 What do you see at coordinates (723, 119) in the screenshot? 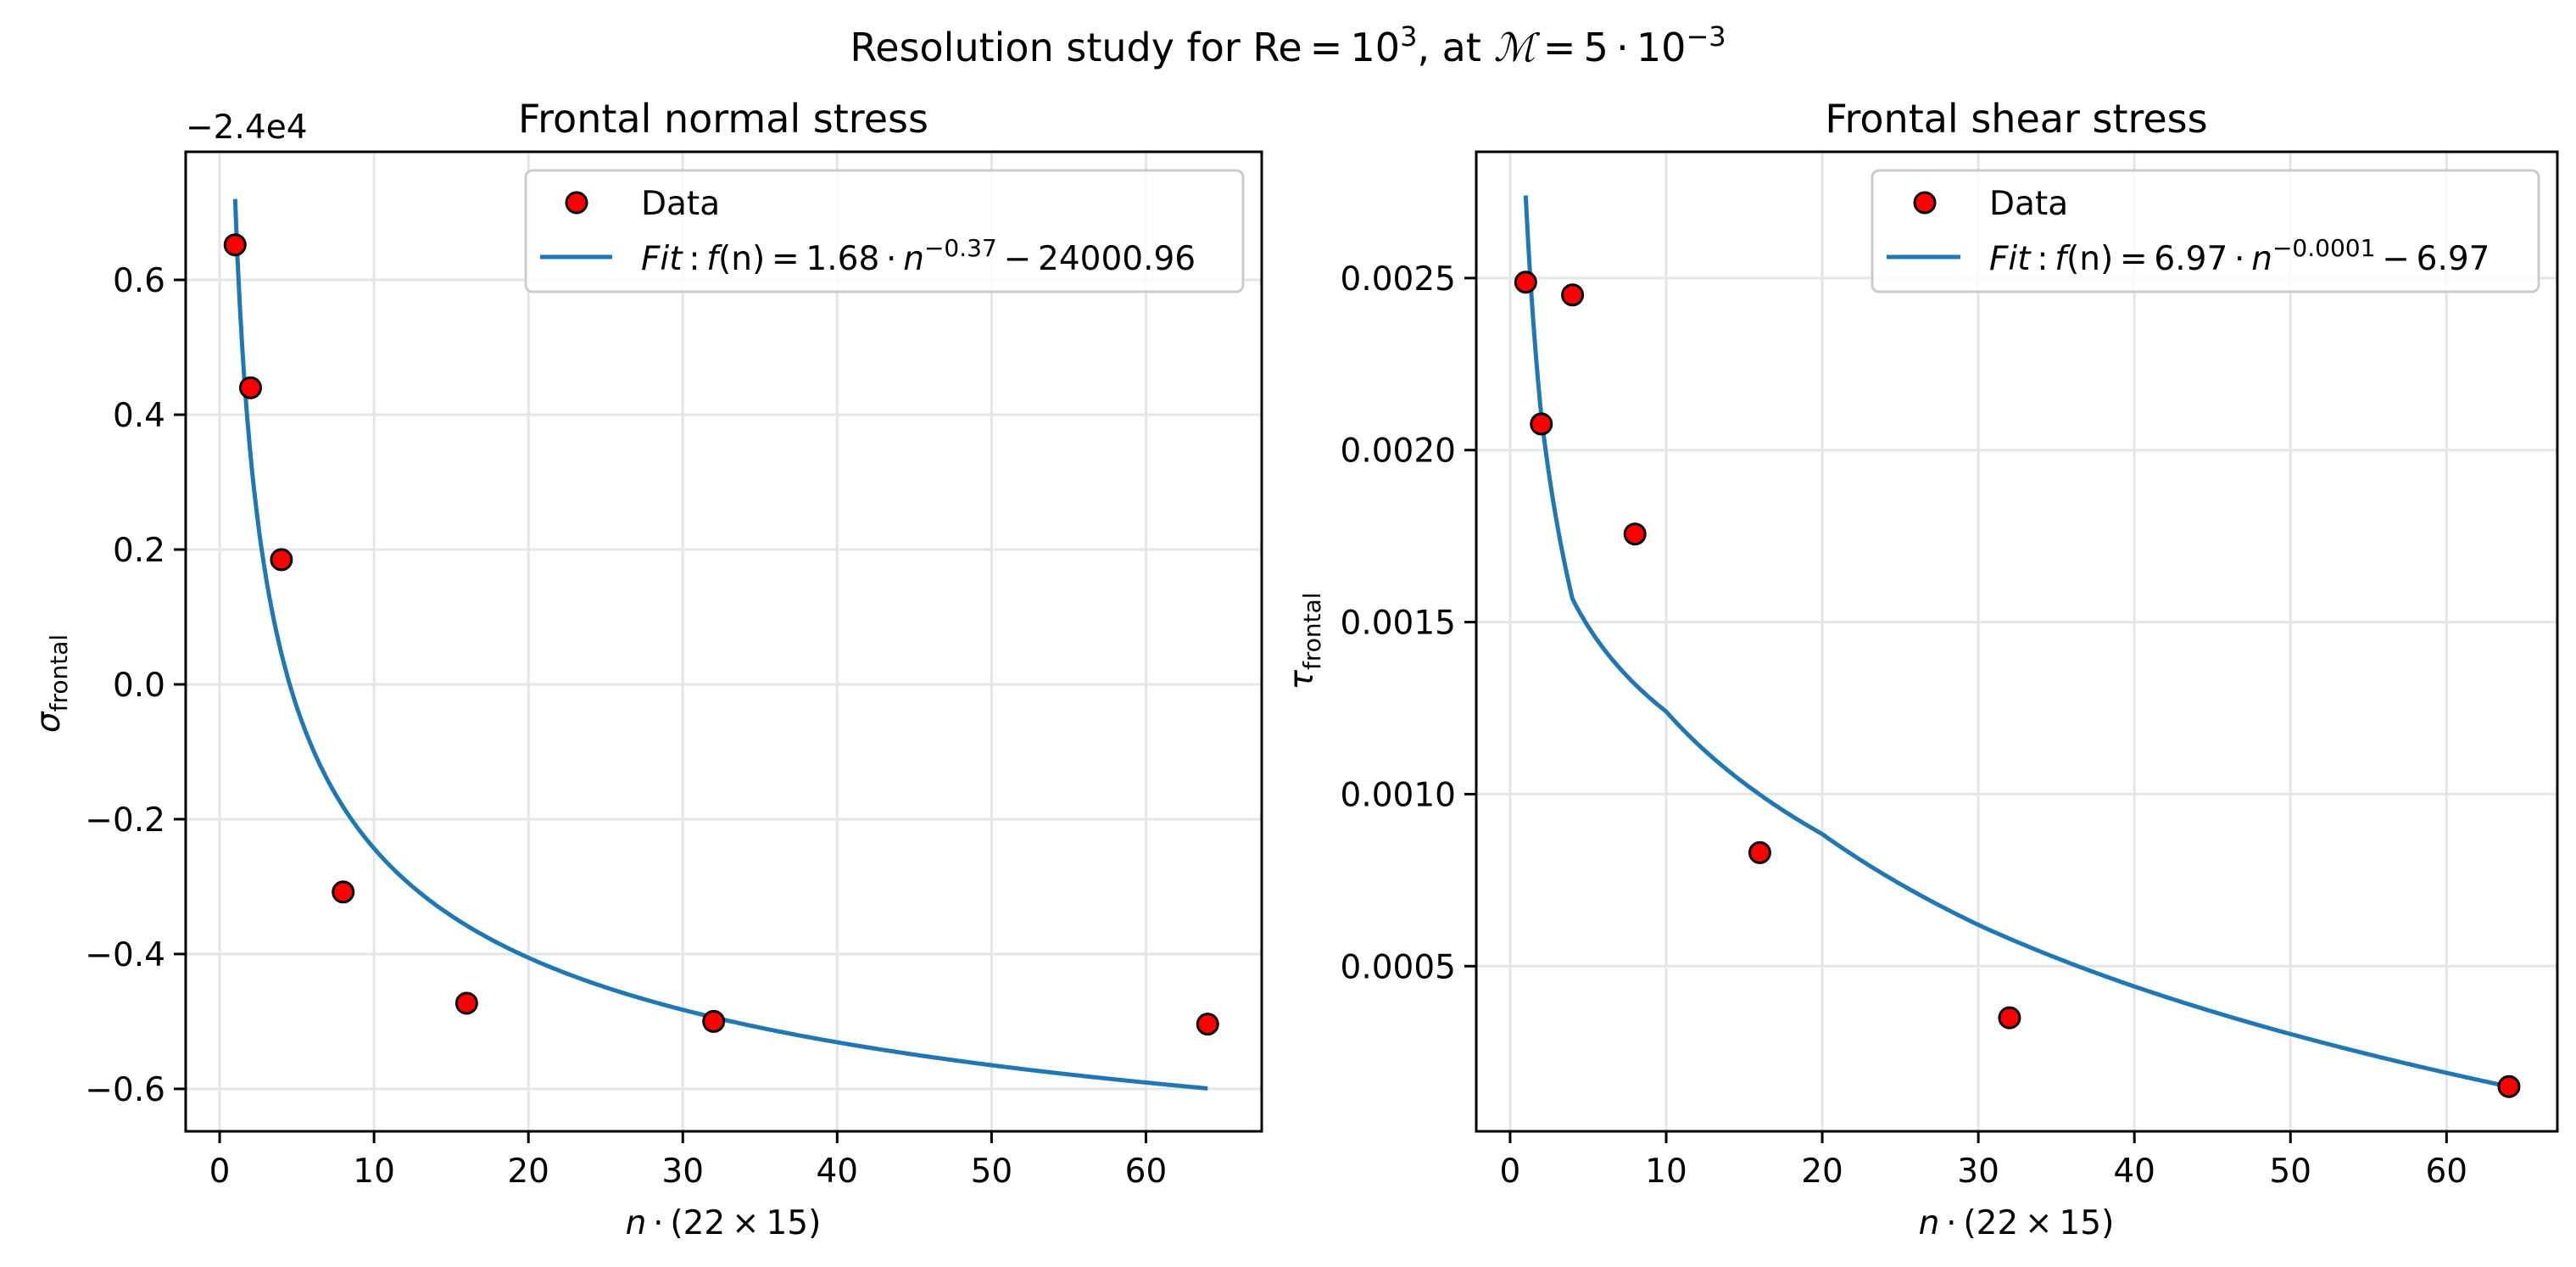
I see `chart-title: Frontal normal stress` at bounding box center [723, 119].